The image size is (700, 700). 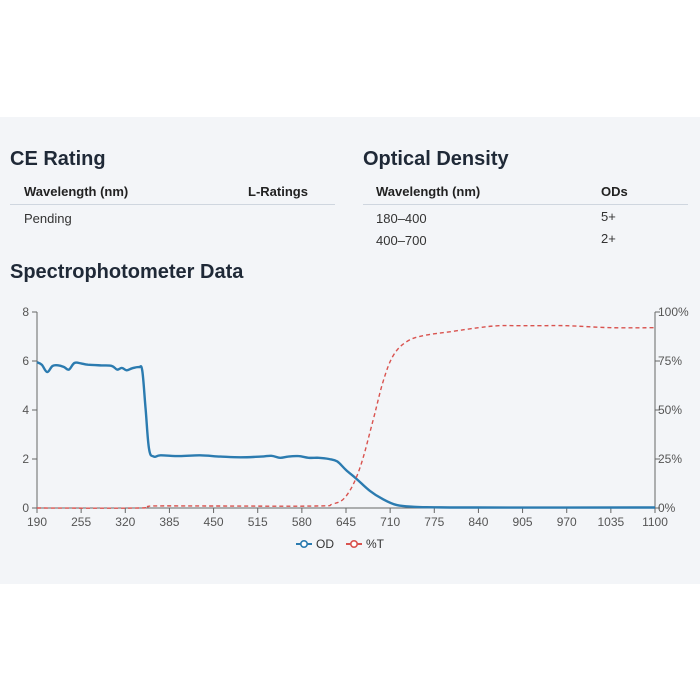 What do you see at coordinates (401, 218) in the screenshot?
I see `od-row-wavelength: 180–400` at bounding box center [401, 218].